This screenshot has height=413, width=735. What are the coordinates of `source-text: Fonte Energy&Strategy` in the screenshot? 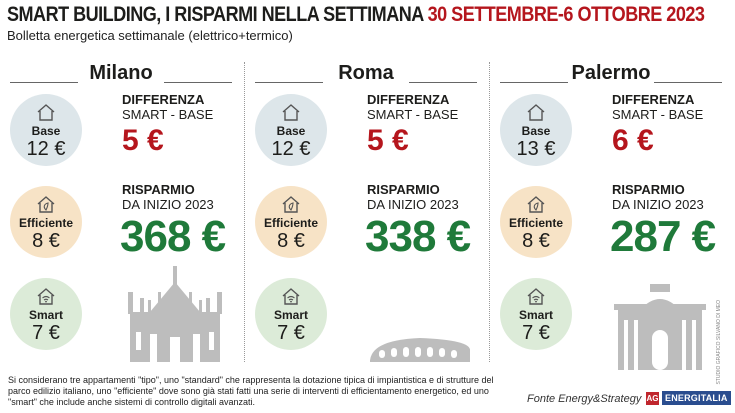 It's located at (584, 399).